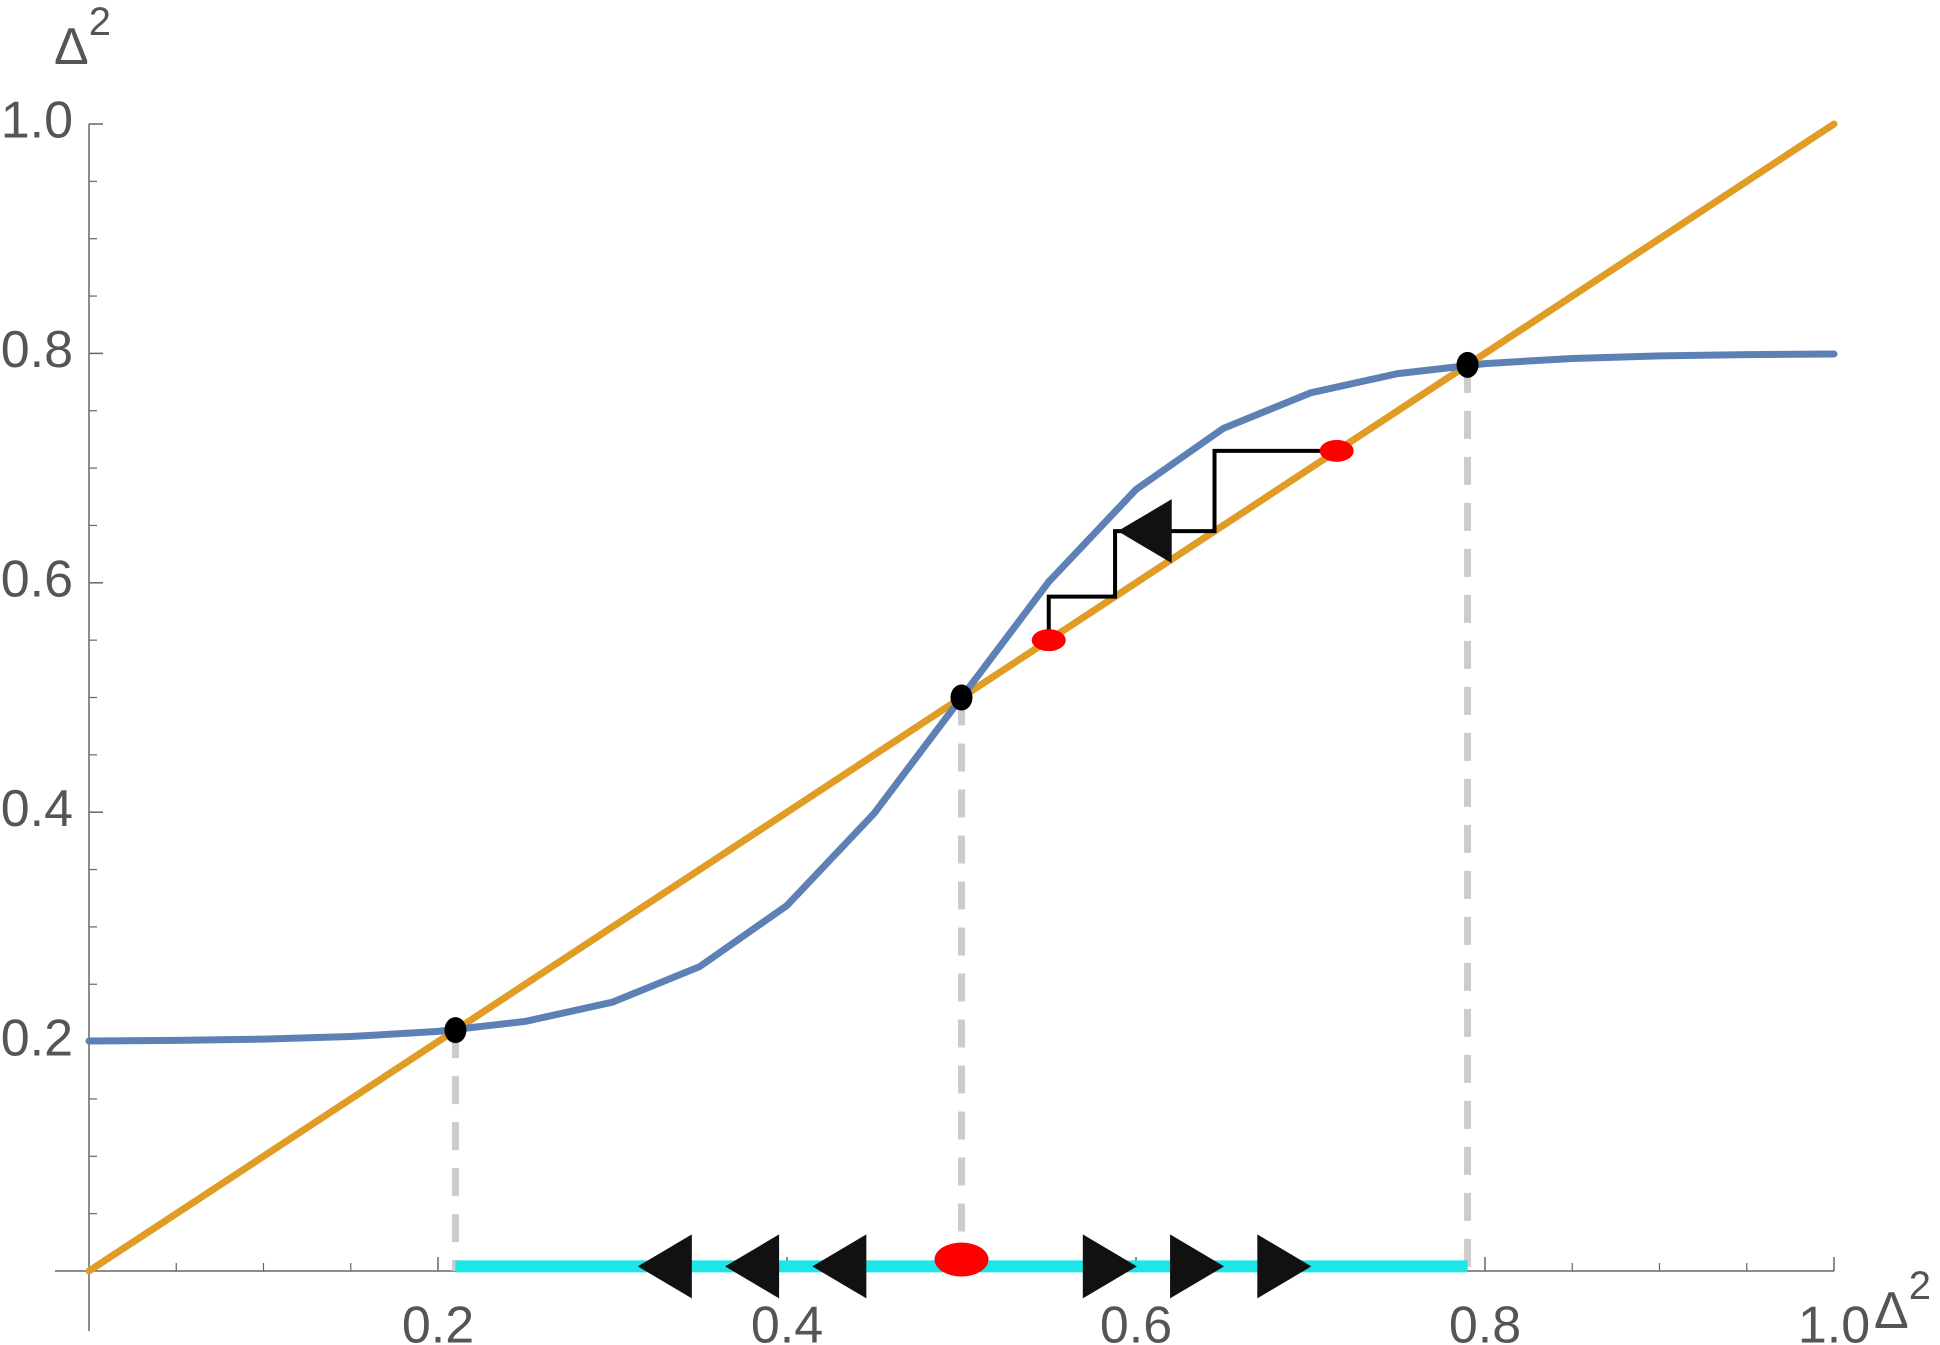  Describe the element at coordinates (1191, 544) in the screenshot. I see `cobweb` at that location.